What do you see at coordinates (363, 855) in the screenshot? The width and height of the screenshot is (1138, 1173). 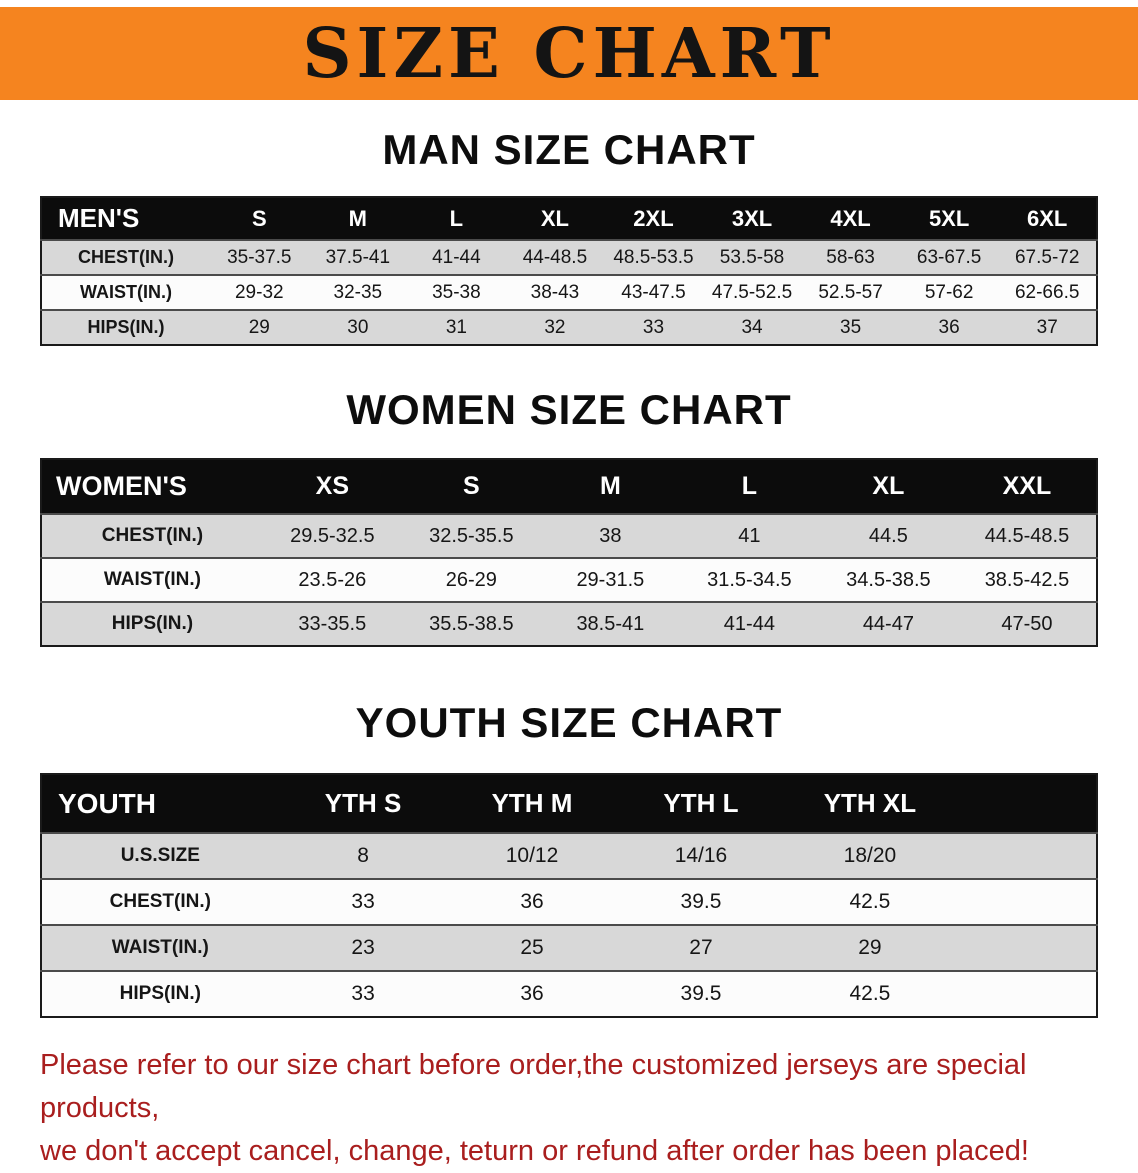 I see `value-cell: 8` at bounding box center [363, 855].